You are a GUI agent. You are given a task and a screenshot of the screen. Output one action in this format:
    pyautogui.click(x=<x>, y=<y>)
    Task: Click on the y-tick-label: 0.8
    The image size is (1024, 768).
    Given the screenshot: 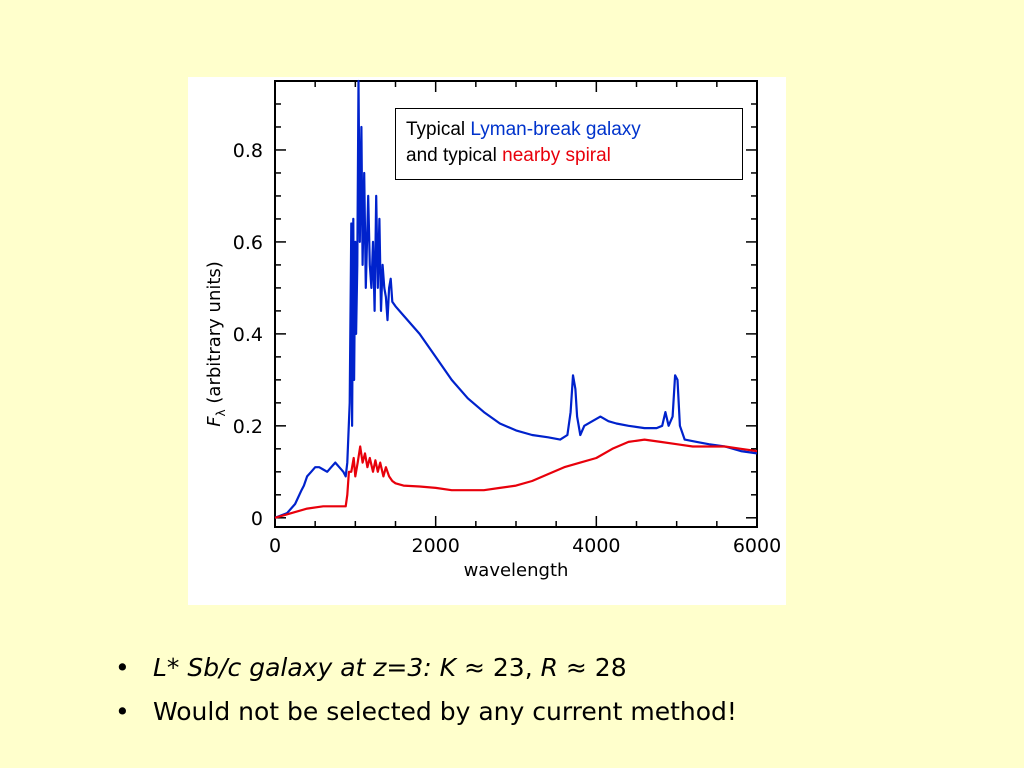 What is the action you would take?
    pyautogui.click(x=248, y=151)
    